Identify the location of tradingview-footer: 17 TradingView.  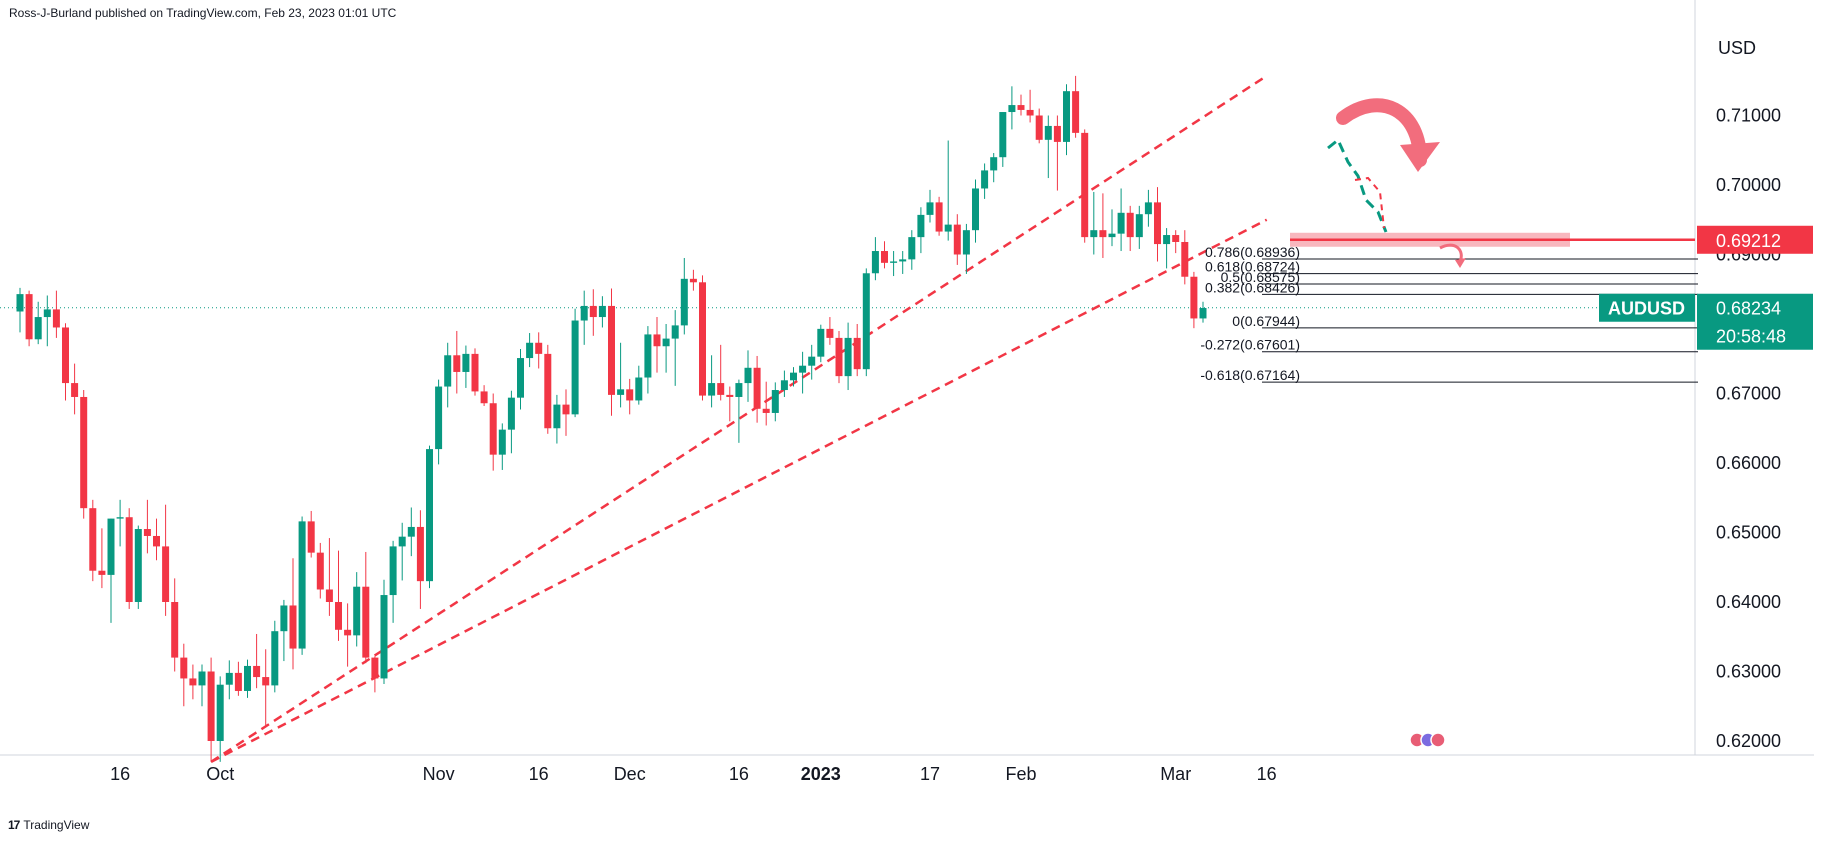
(48, 825).